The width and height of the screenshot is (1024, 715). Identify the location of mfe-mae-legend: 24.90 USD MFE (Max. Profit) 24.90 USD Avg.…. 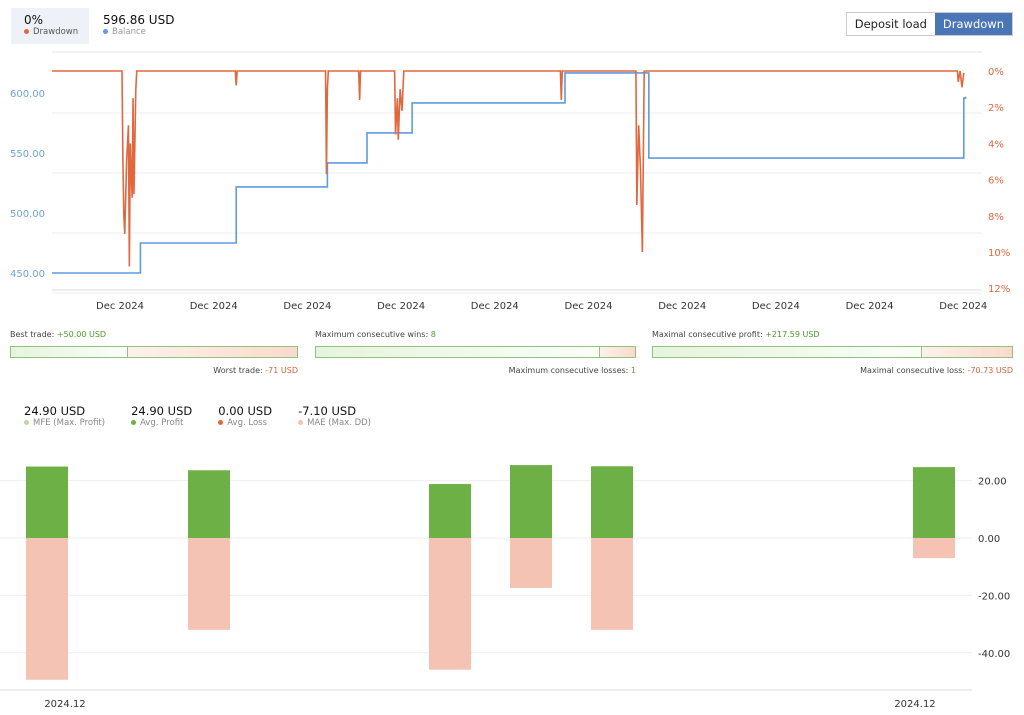
(197, 416).